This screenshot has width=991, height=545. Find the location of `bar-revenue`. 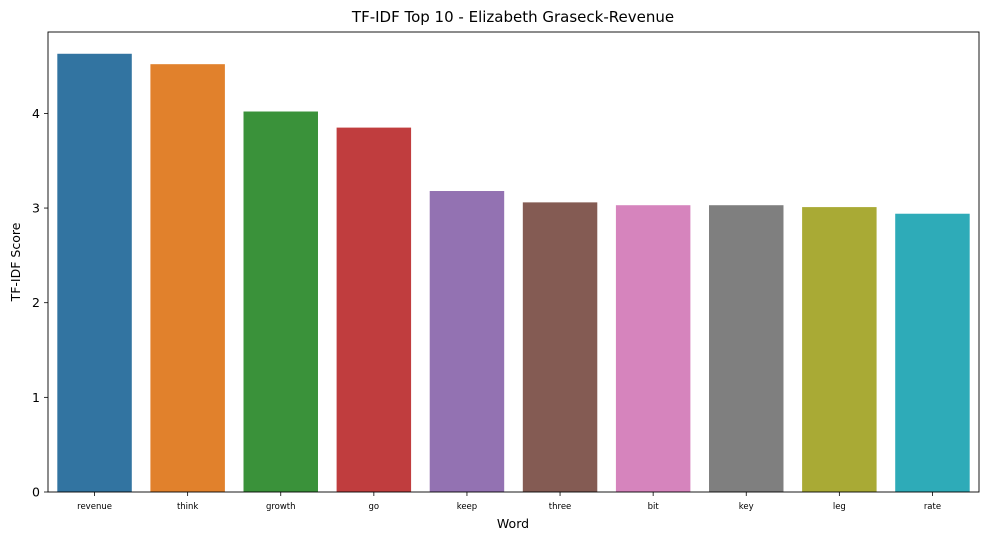

bar-revenue is located at coordinates (94, 273).